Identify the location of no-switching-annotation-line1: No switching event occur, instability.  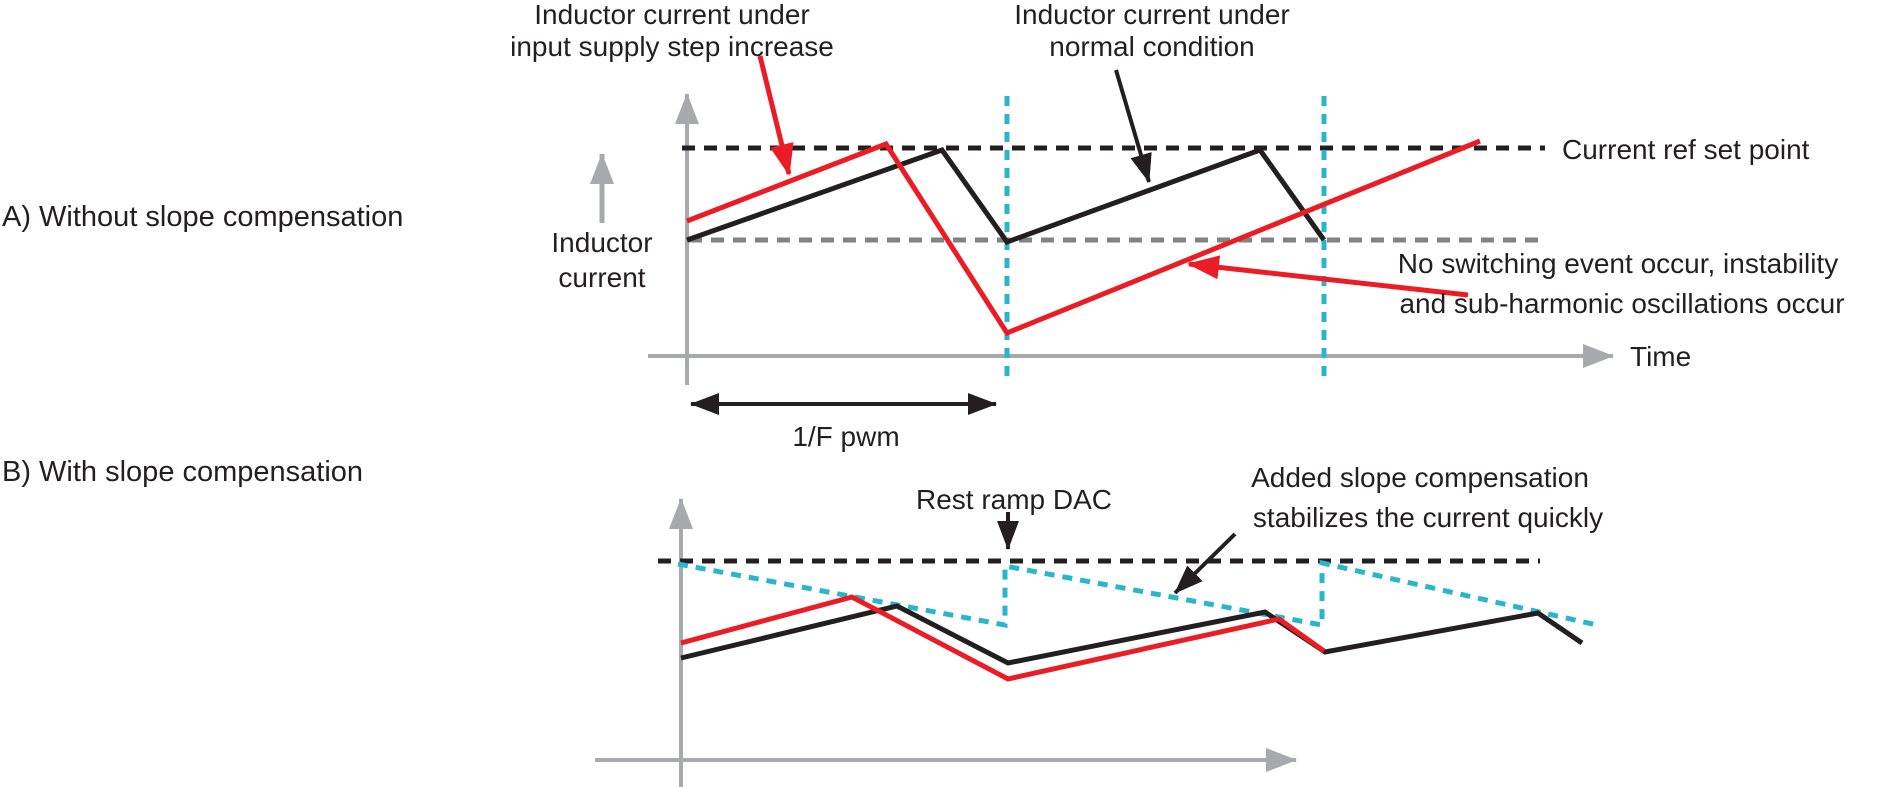
(1618, 263).